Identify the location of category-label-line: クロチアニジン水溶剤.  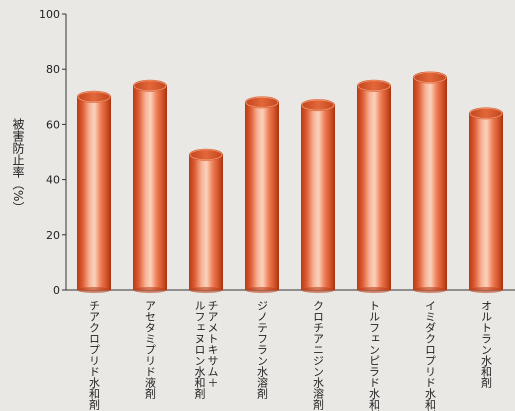
(318, 355).